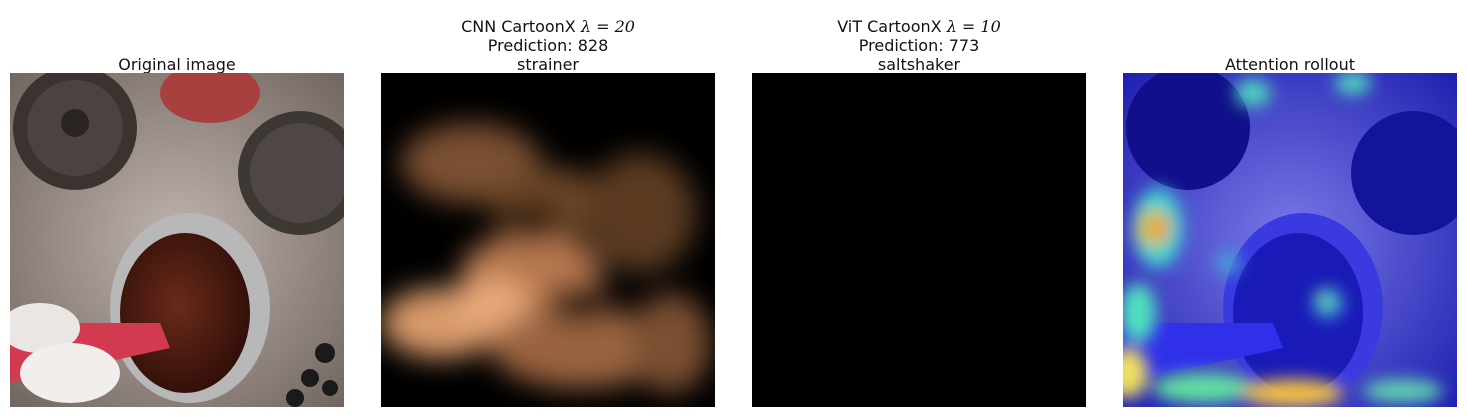  What do you see at coordinates (607, 26) in the screenshot?
I see `lambda-value: λ = 20` at bounding box center [607, 26].